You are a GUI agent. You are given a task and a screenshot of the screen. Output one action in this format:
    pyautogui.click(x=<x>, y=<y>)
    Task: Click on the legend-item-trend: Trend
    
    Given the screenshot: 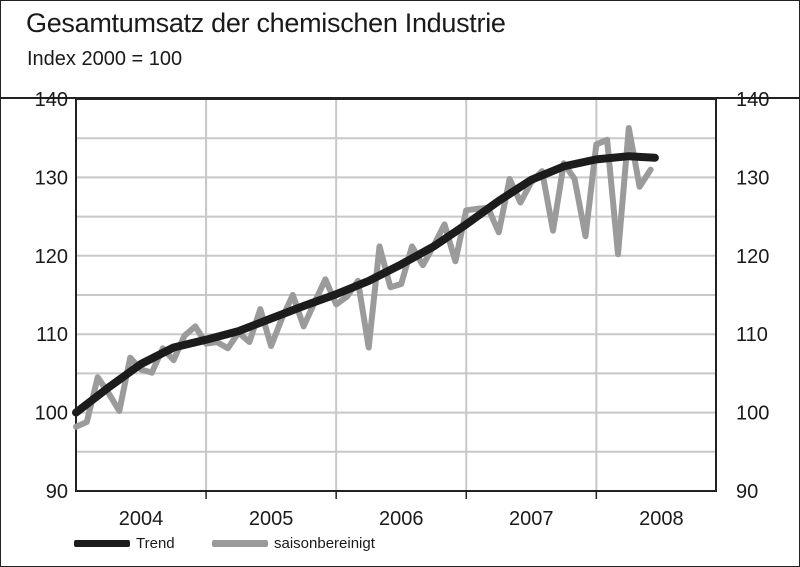 What is the action you would take?
    pyautogui.click(x=124, y=543)
    